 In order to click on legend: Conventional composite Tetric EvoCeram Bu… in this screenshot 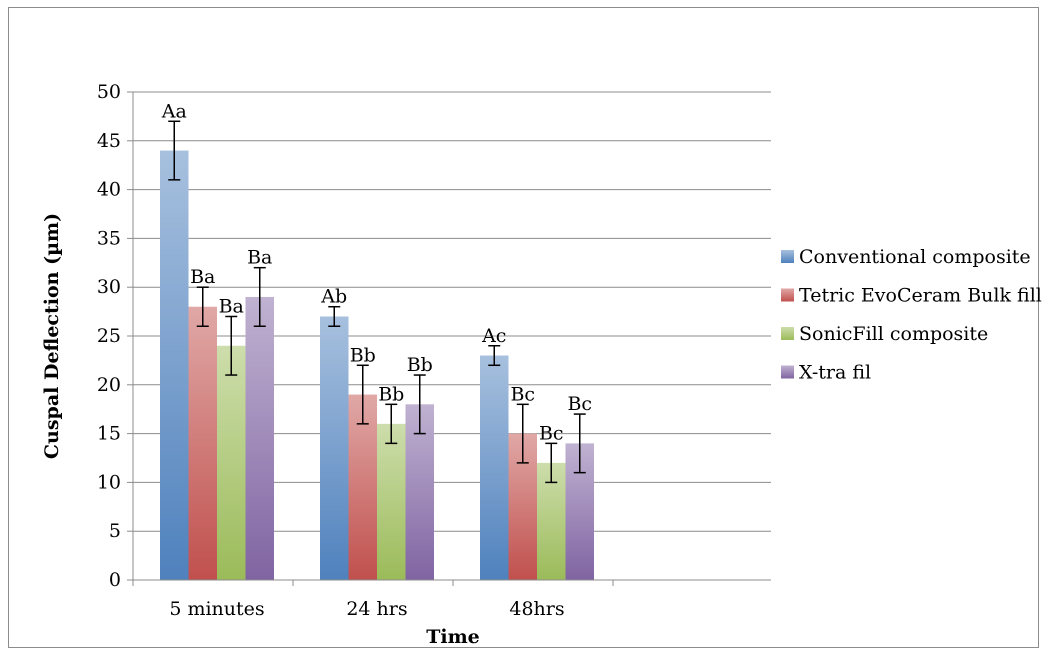, I will do `click(911, 315)`.